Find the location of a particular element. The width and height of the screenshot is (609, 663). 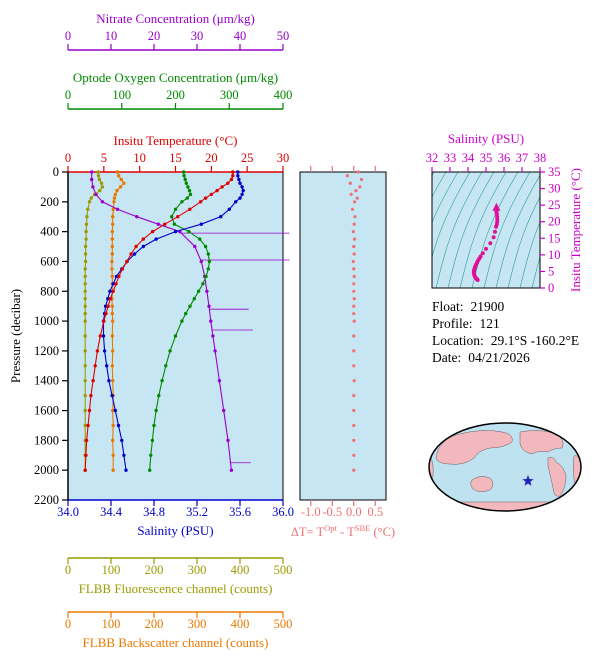

ts-diagram: 32 33 34 35 36 37 38 0 5 10 15 20 25 30 35 is located at coordinates (493, 223).